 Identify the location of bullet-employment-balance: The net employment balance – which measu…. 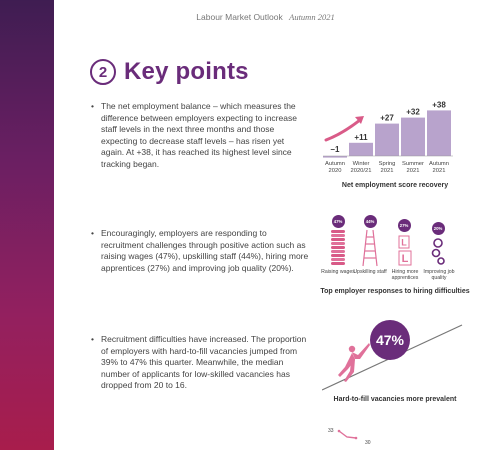
(200, 136).